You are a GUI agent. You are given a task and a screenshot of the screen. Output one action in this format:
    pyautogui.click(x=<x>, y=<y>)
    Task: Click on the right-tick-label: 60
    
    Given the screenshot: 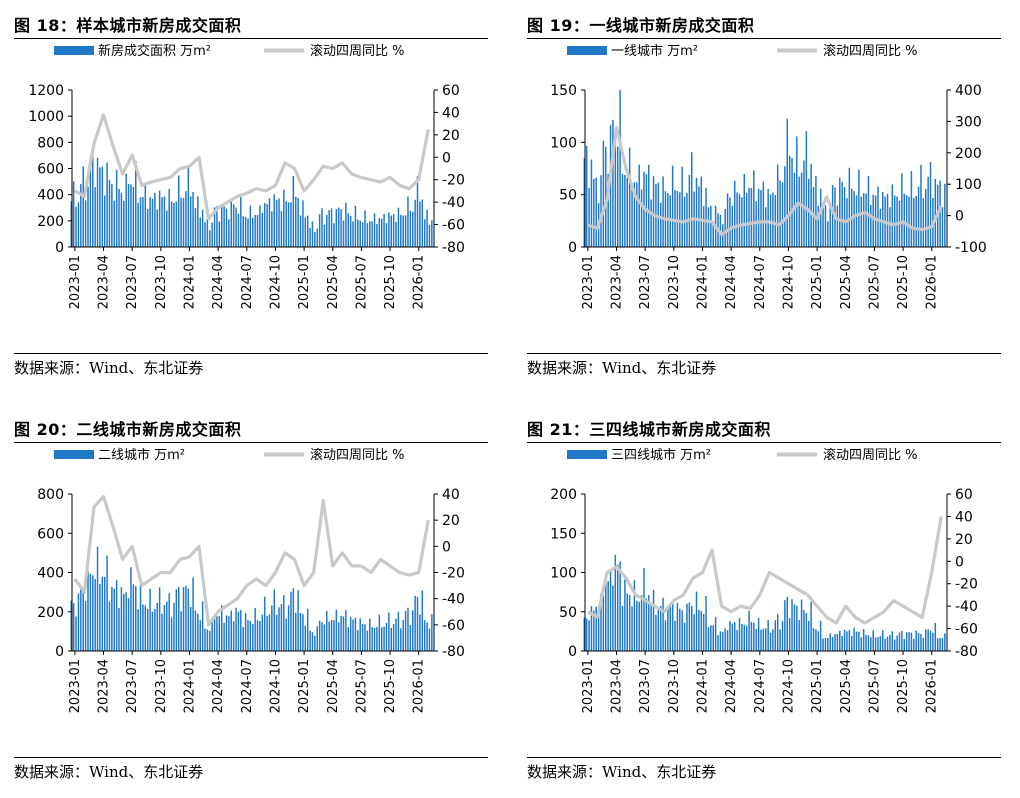 What is the action you would take?
    pyautogui.click(x=964, y=495)
    